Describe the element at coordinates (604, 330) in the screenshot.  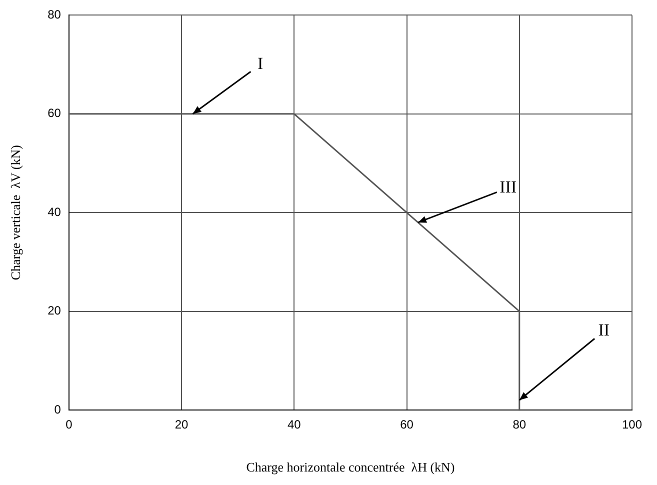
I see `annotation: II` at that location.